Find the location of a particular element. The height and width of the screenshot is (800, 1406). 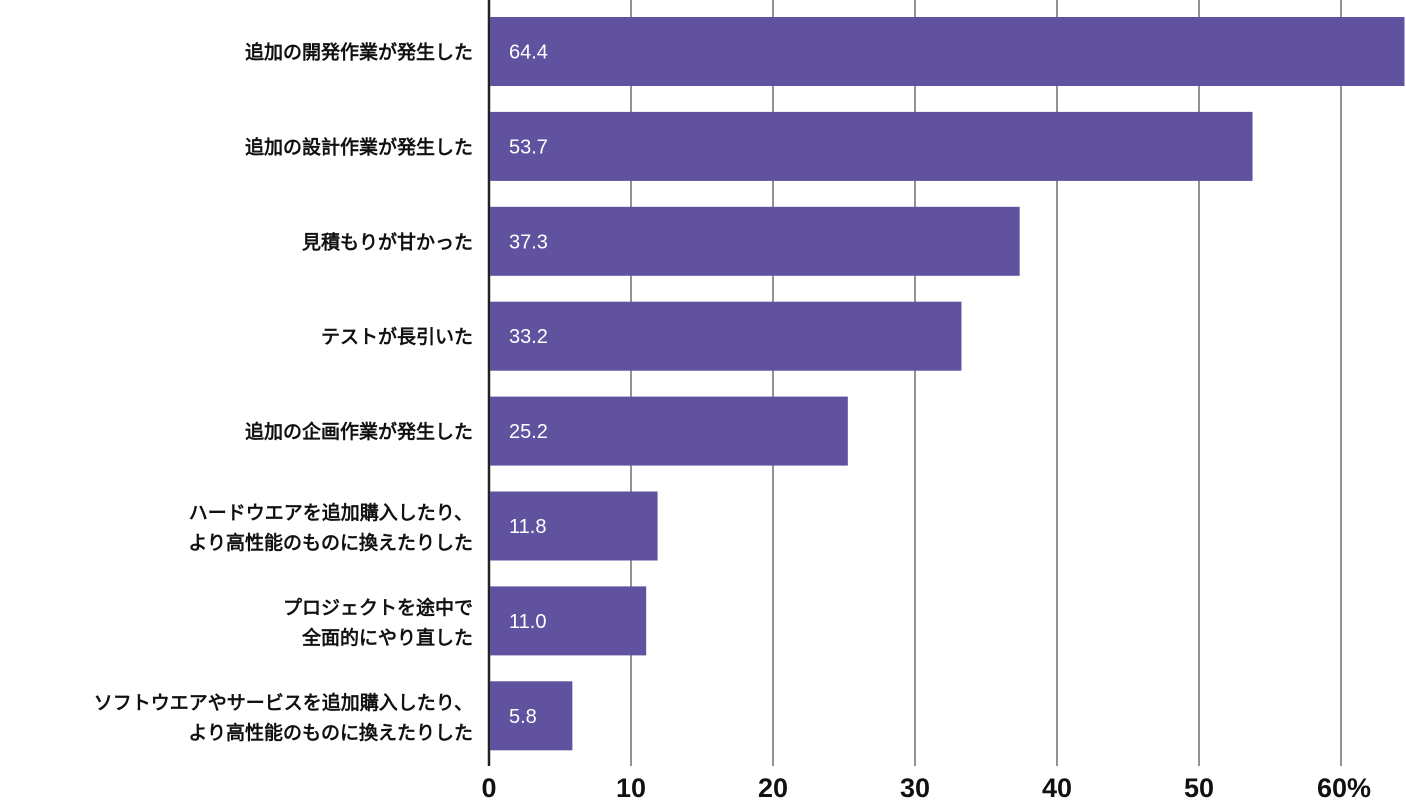

data-label: 11.8 is located at coordinates (527, 527).